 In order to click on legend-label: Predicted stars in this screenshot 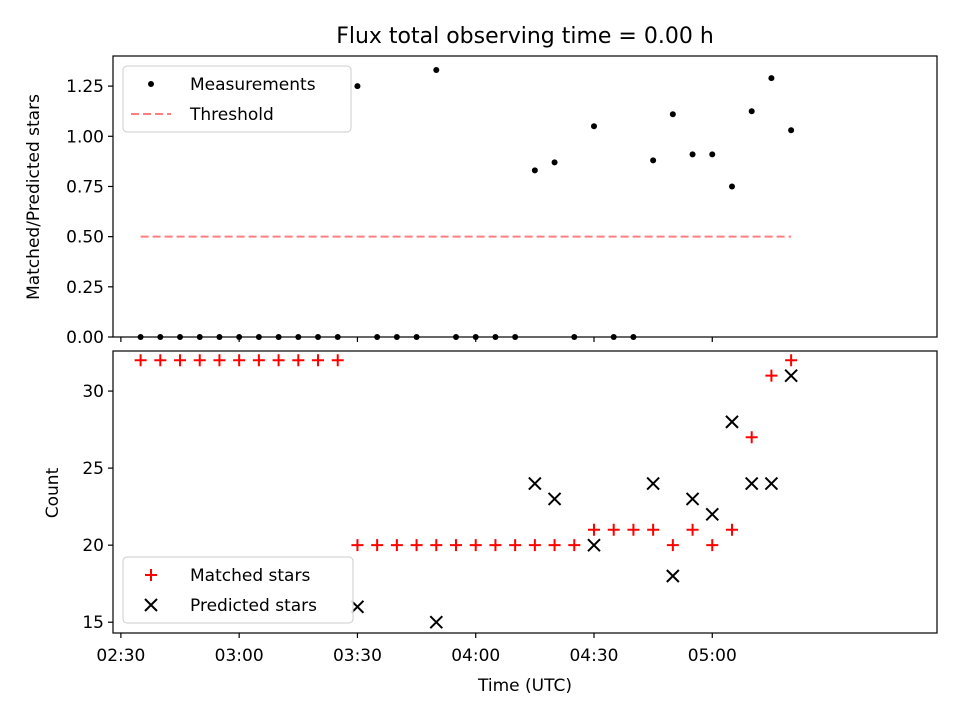, I will do `click(253, 606)`.